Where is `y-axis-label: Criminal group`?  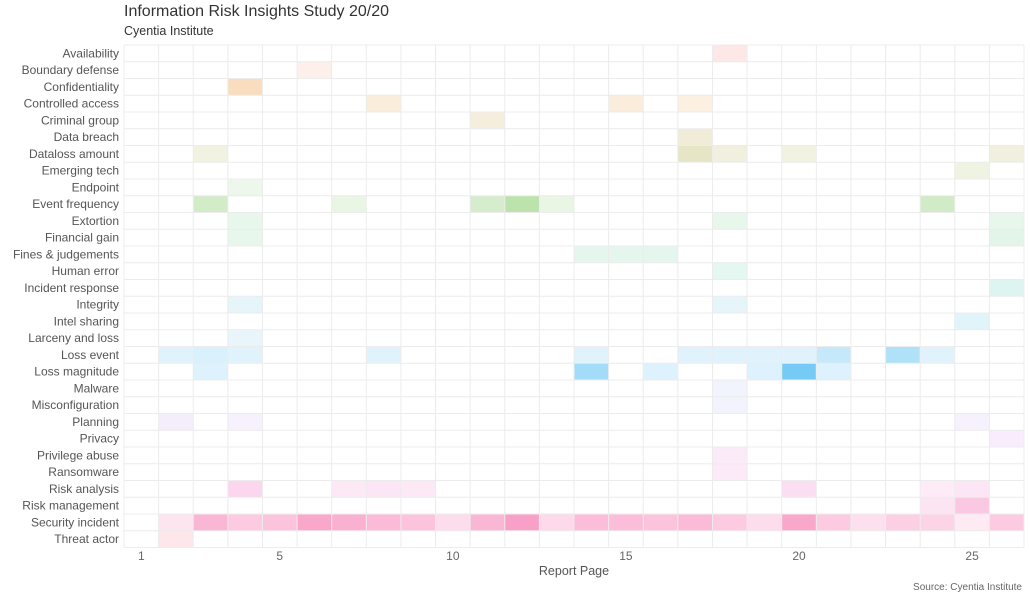 y-axis-label: Criminal group is located at coordinates (80, 120).